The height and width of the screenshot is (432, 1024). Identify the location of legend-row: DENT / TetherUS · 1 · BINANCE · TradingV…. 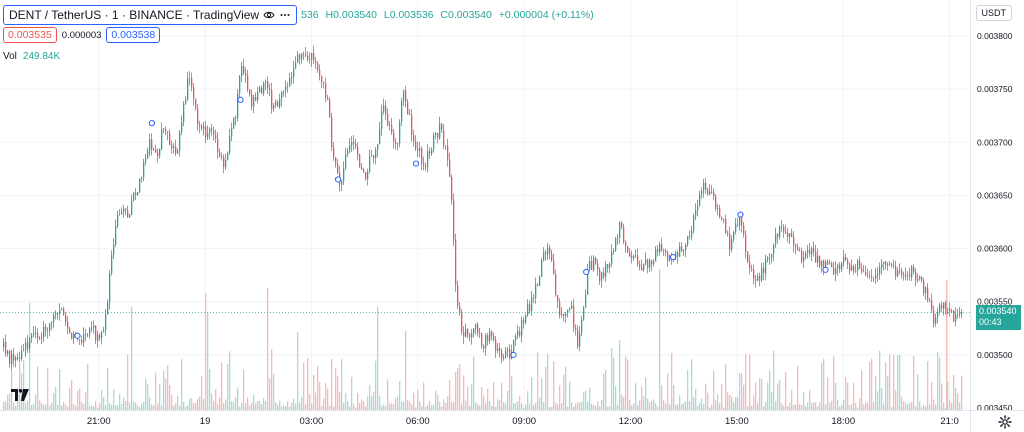
(300, 15).